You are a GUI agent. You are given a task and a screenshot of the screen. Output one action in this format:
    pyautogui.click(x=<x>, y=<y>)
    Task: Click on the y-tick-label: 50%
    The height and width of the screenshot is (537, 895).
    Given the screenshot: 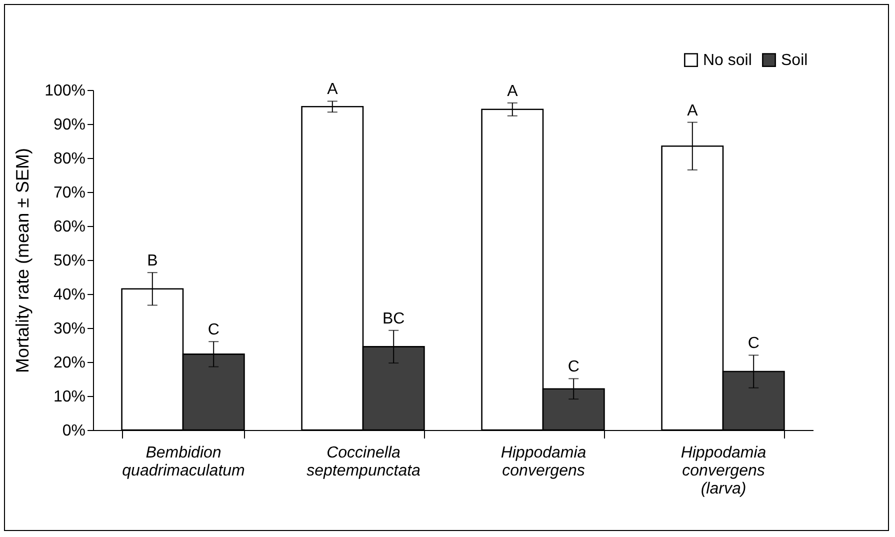 What is the action you would take?
    pyautogui.click(x=69, y=261)
    